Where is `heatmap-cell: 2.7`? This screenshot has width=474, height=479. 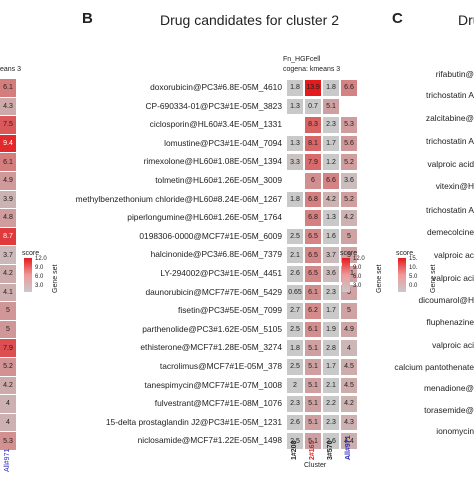
heatmap-cell: 2.7 is located at coordinates (295, 311).